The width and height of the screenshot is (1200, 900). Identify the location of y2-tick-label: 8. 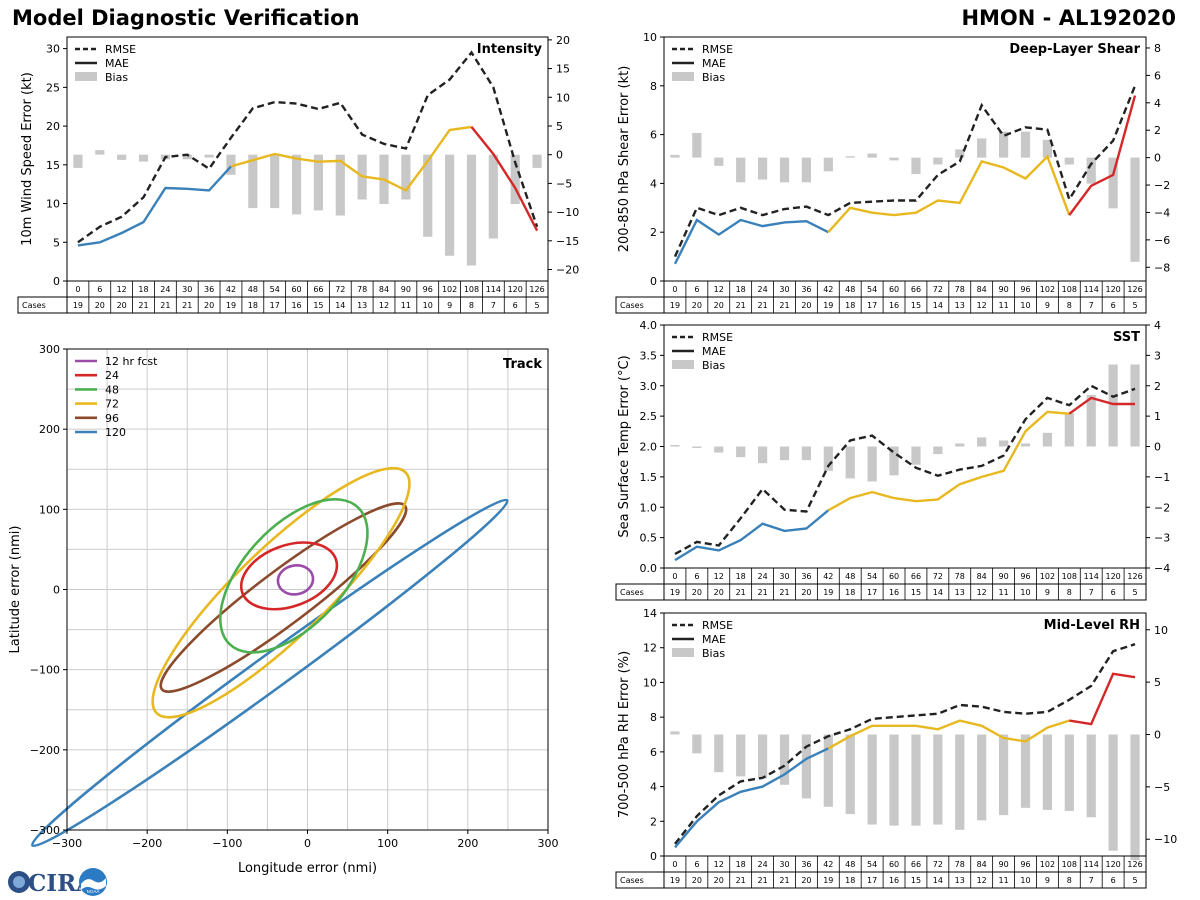
(1157, 48).